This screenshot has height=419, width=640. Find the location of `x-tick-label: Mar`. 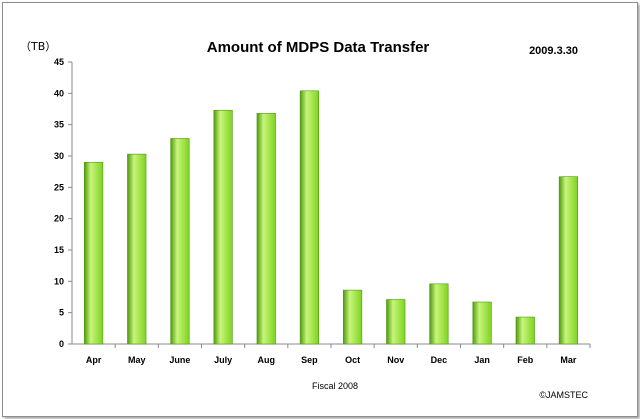

x-tick-label: Mar is located at coordinates (568, 360).